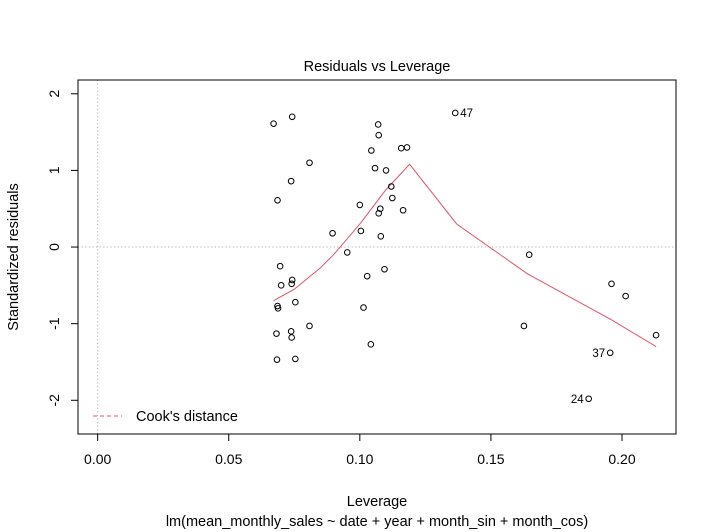  I want to click on point-label: 47, so click(466, 114).